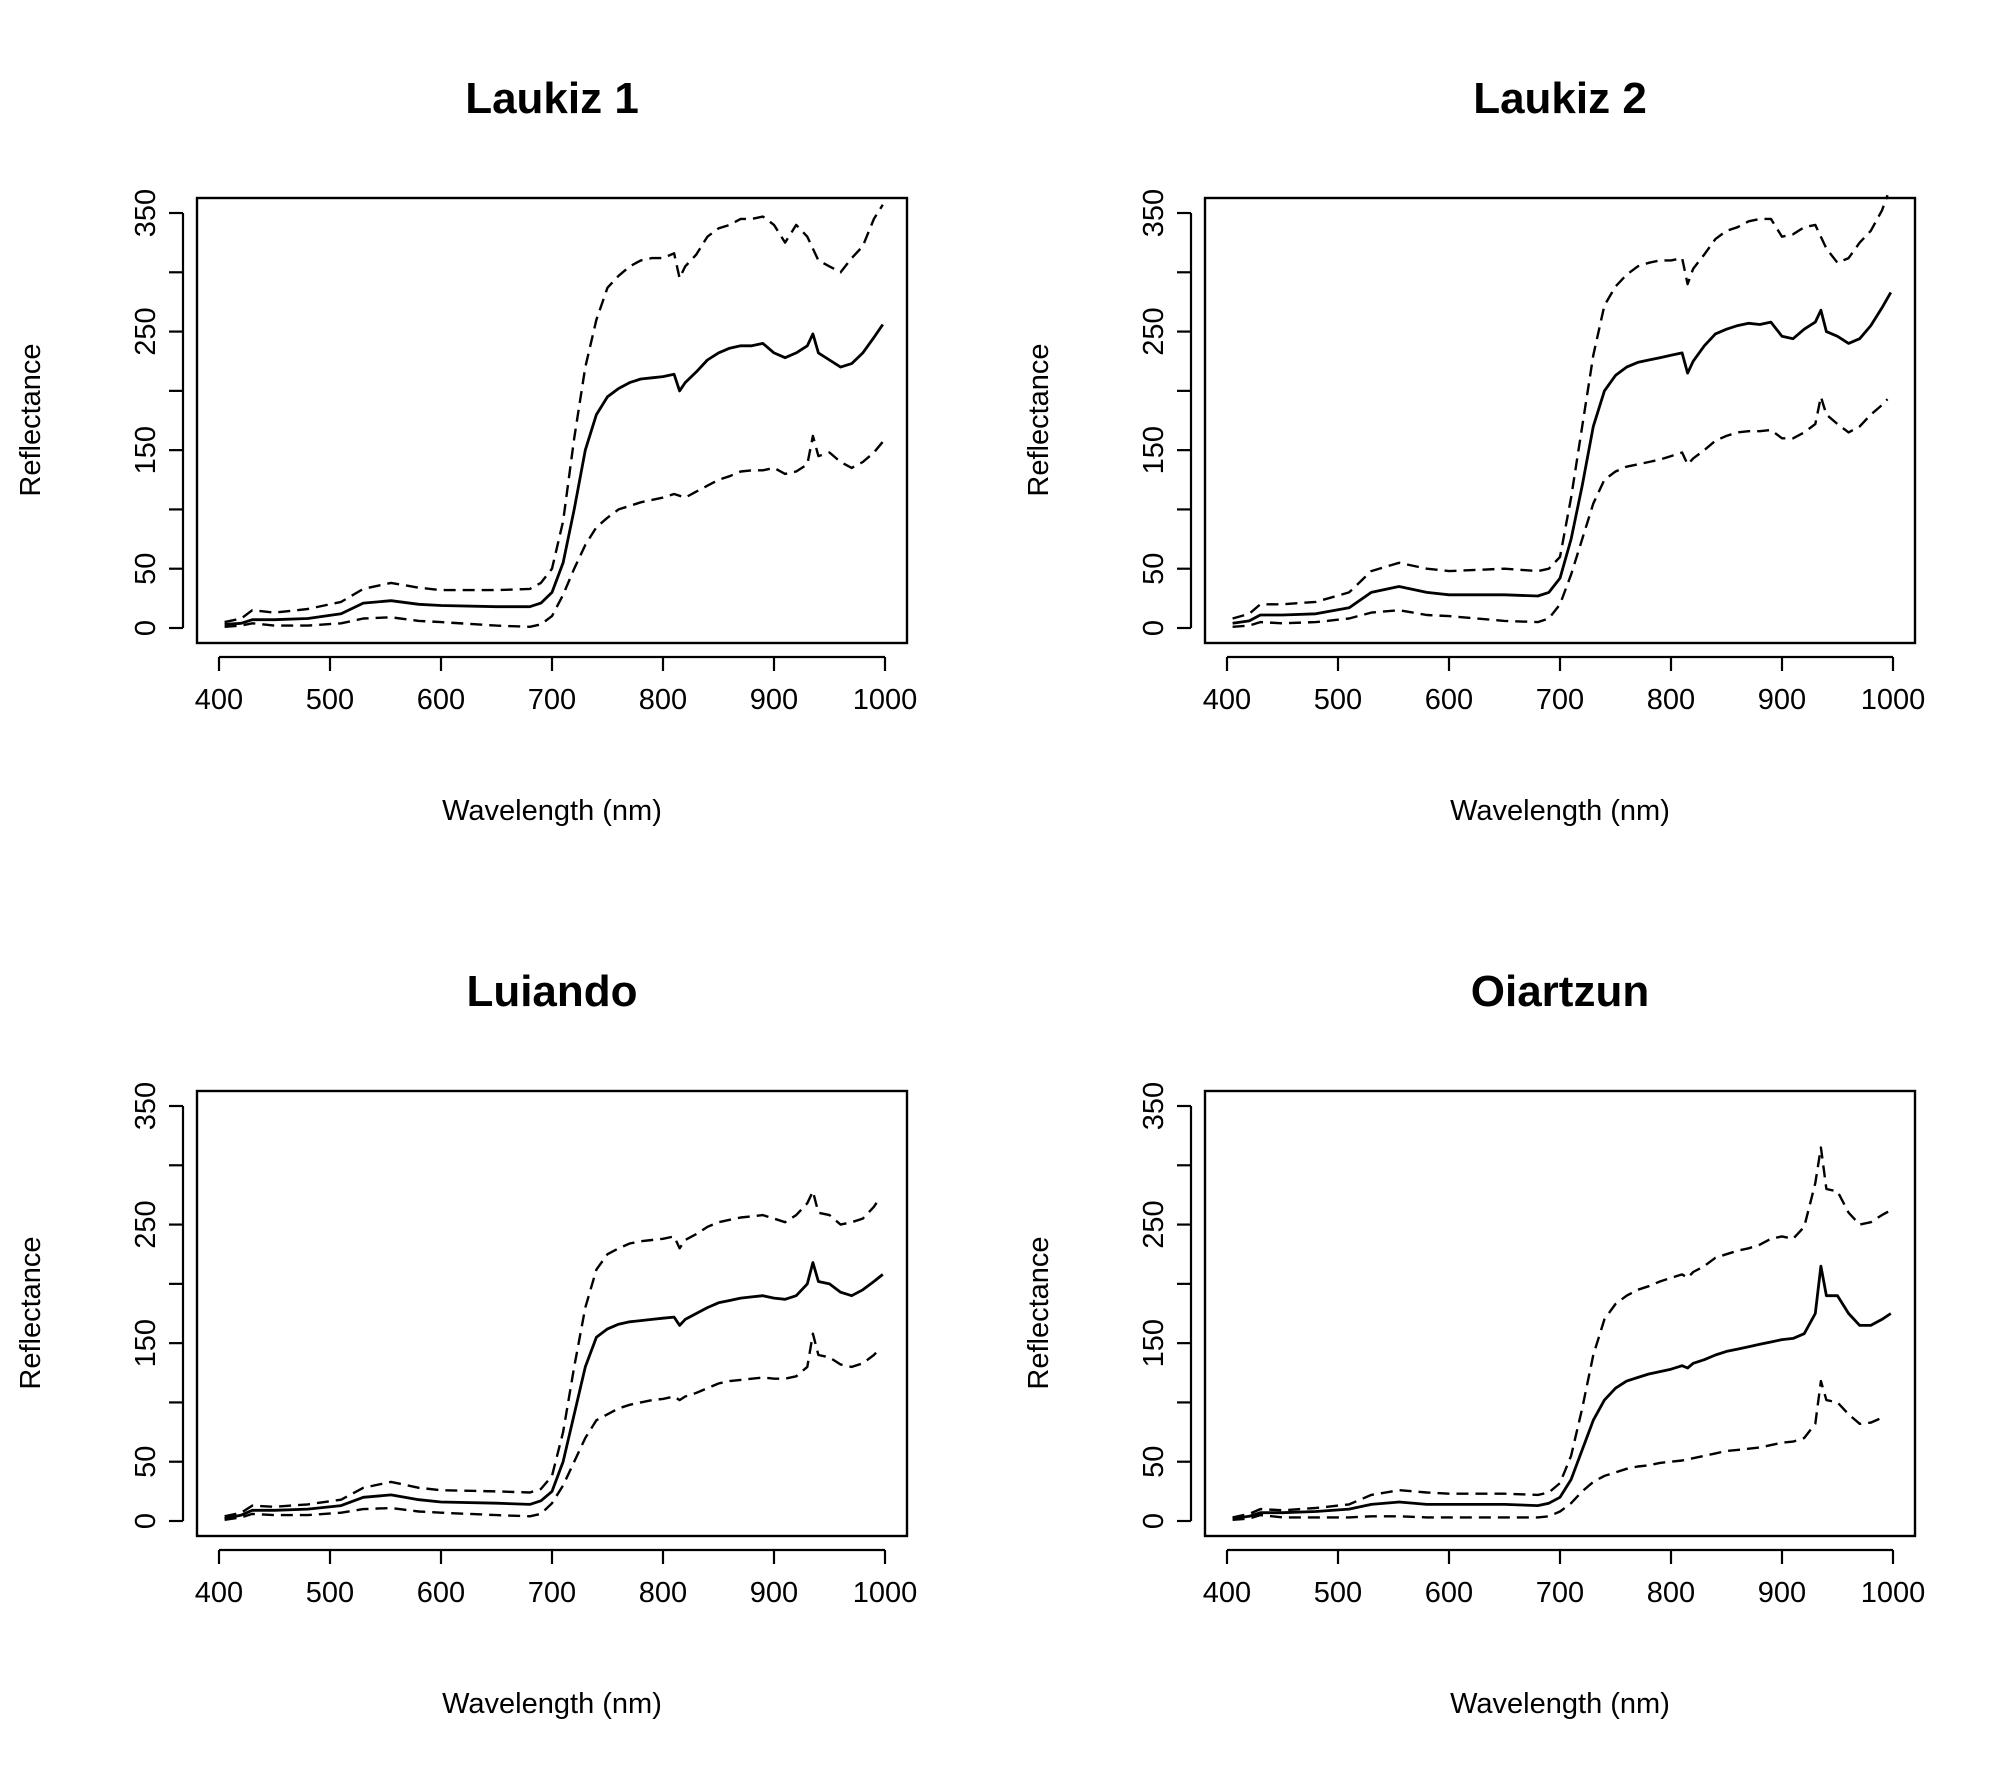  What do you see at coordinates (552, 98) in the screenshot?
I see `chart-title: Laukiz 1` at bounding box center [552, 98].